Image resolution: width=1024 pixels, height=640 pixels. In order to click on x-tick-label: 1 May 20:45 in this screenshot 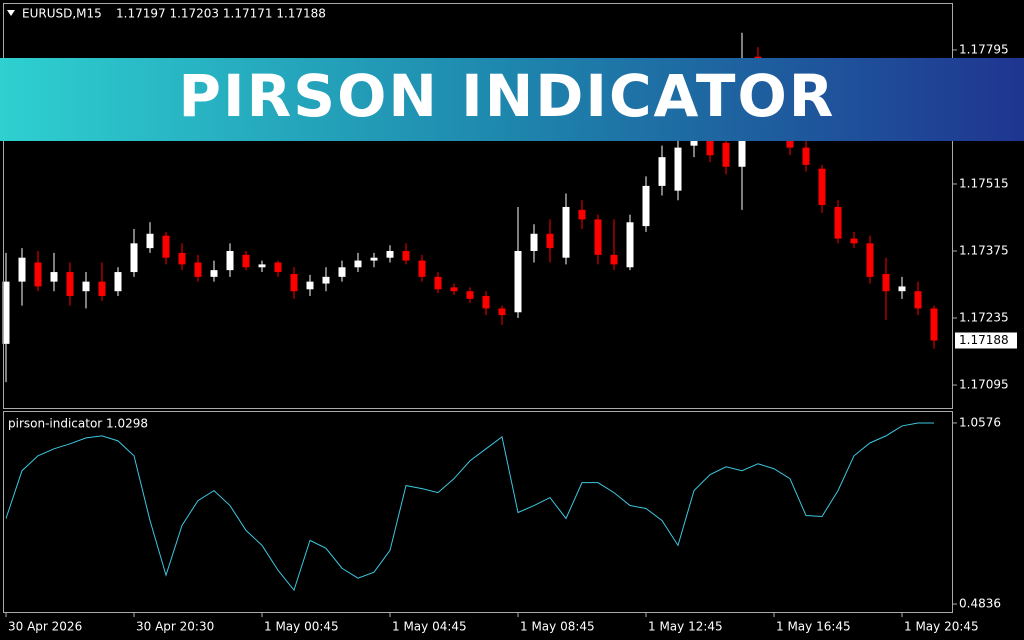, I will do `click(941, 627)`.